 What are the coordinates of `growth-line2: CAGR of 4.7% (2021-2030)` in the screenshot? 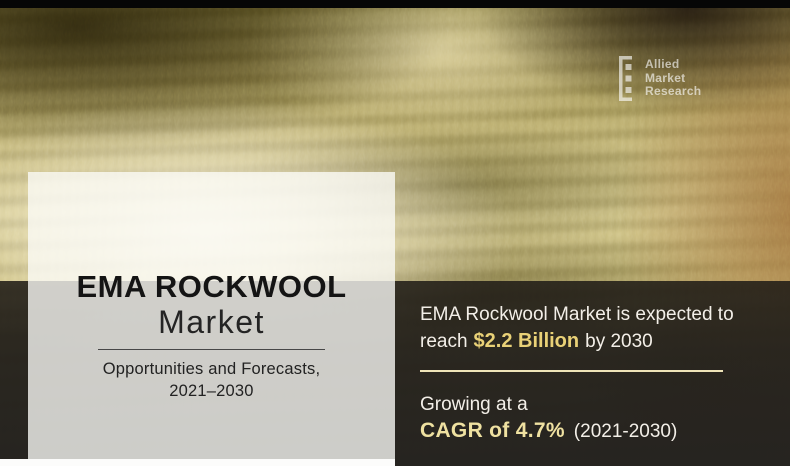 It's located at (548, 431).